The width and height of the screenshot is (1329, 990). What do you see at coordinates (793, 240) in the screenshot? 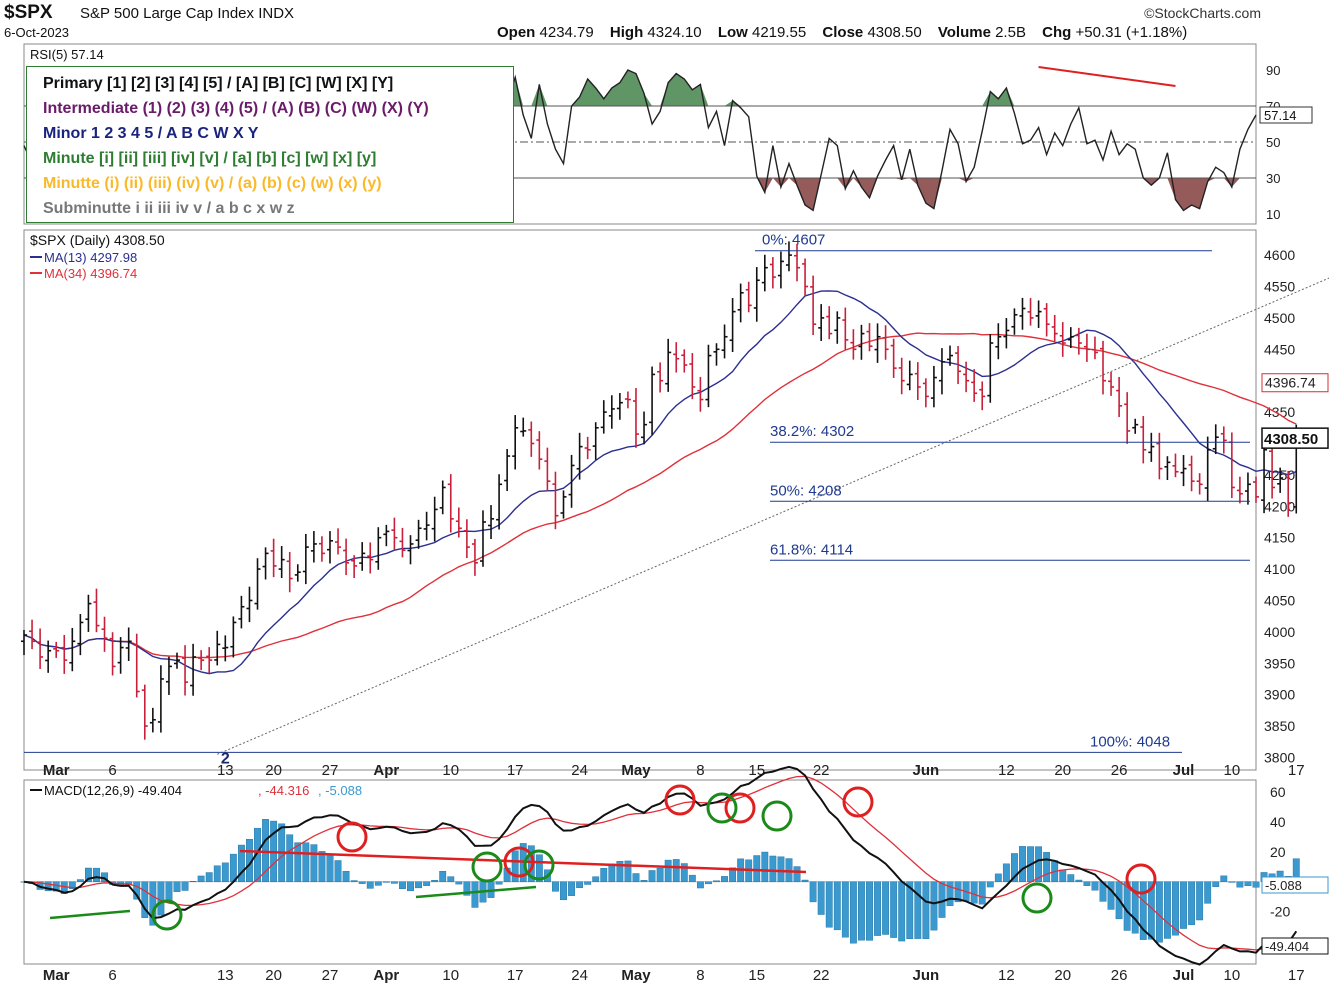
I see `fib-label: 0%: 4607` at bounding box center [793, 240].